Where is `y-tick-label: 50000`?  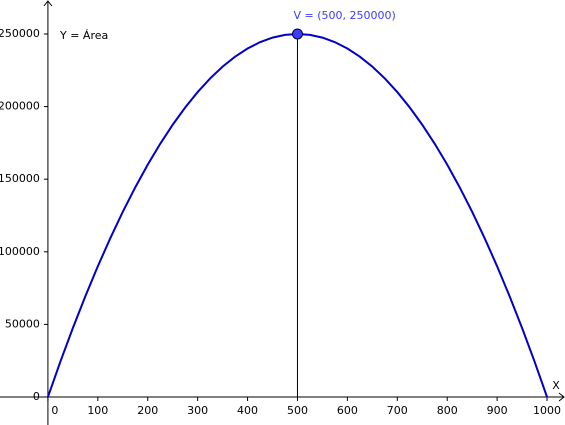 y-tick-label: 50000 is located at coordinates (22, 323).